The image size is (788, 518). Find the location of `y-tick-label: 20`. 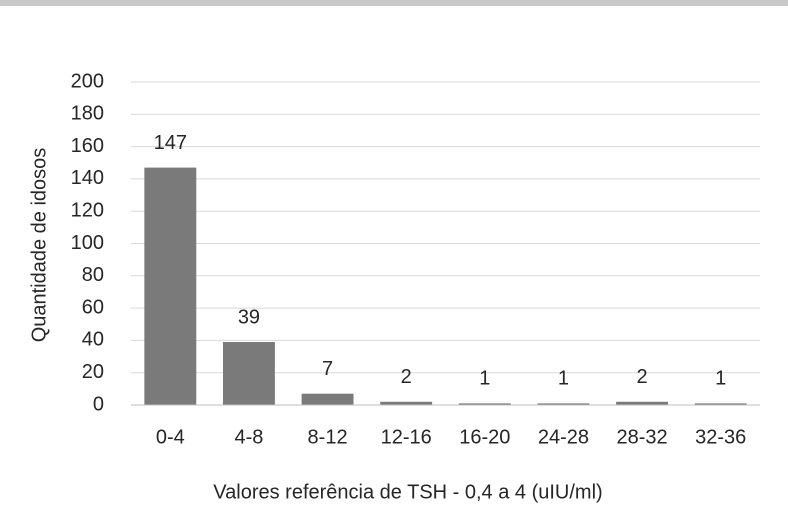

y-tick-label: 20 is located at coordinates (93, 372).